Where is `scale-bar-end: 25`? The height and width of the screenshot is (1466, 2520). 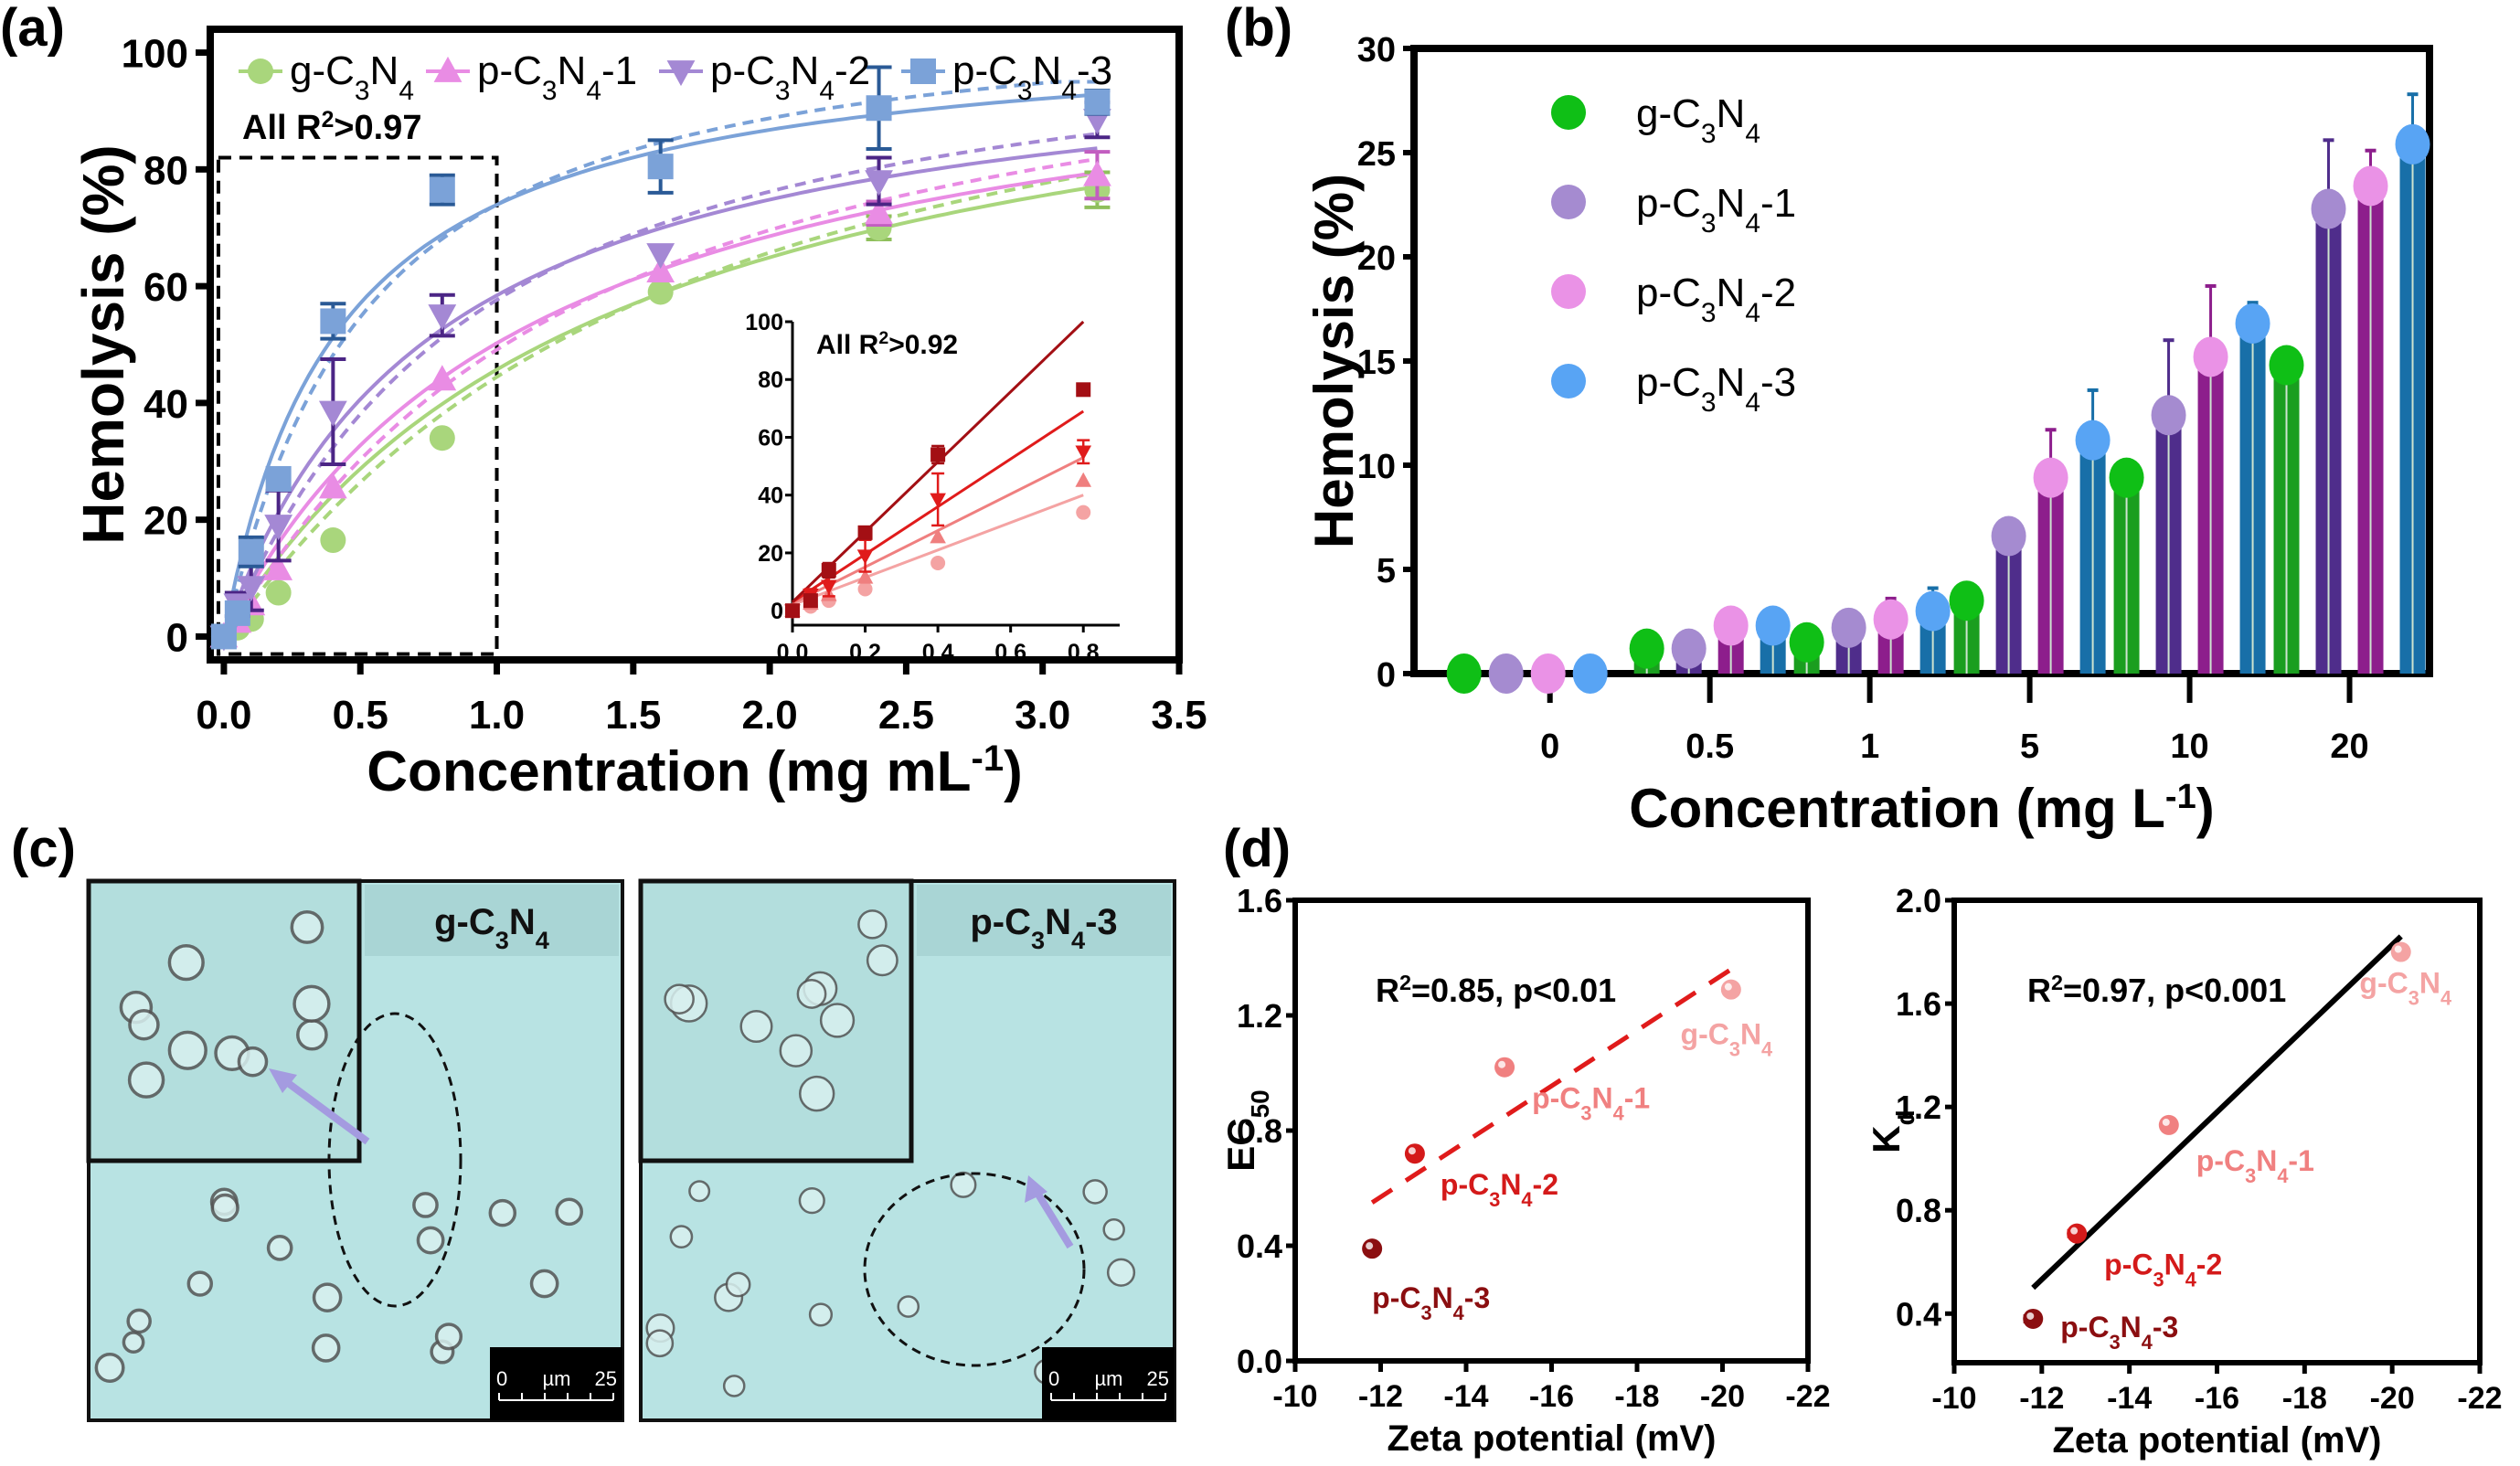
scale-bar-end: 25 is located at coordinates (1158, 1378).